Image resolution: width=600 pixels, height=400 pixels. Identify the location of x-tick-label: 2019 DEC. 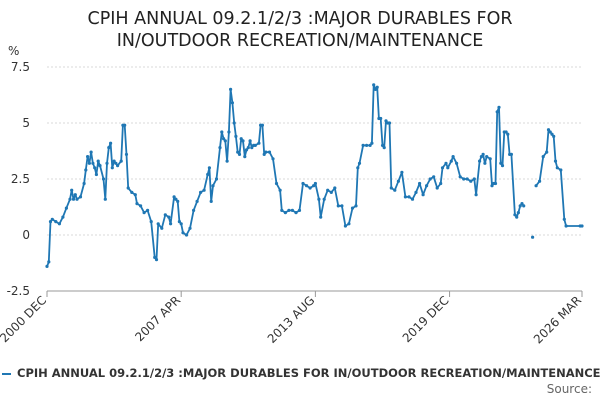
(426, 319).